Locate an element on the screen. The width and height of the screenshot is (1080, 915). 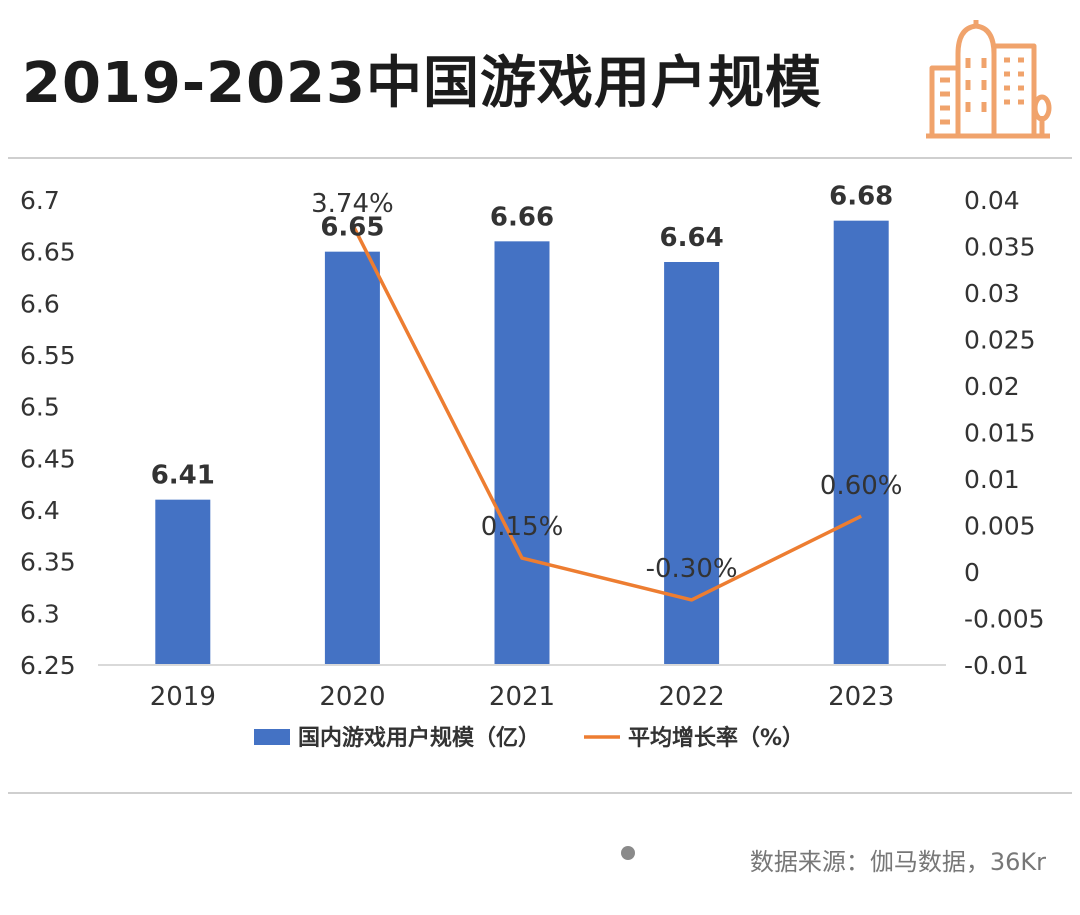
right-axis-tick-label: 0.015 is located at coordinates (1000, 433).